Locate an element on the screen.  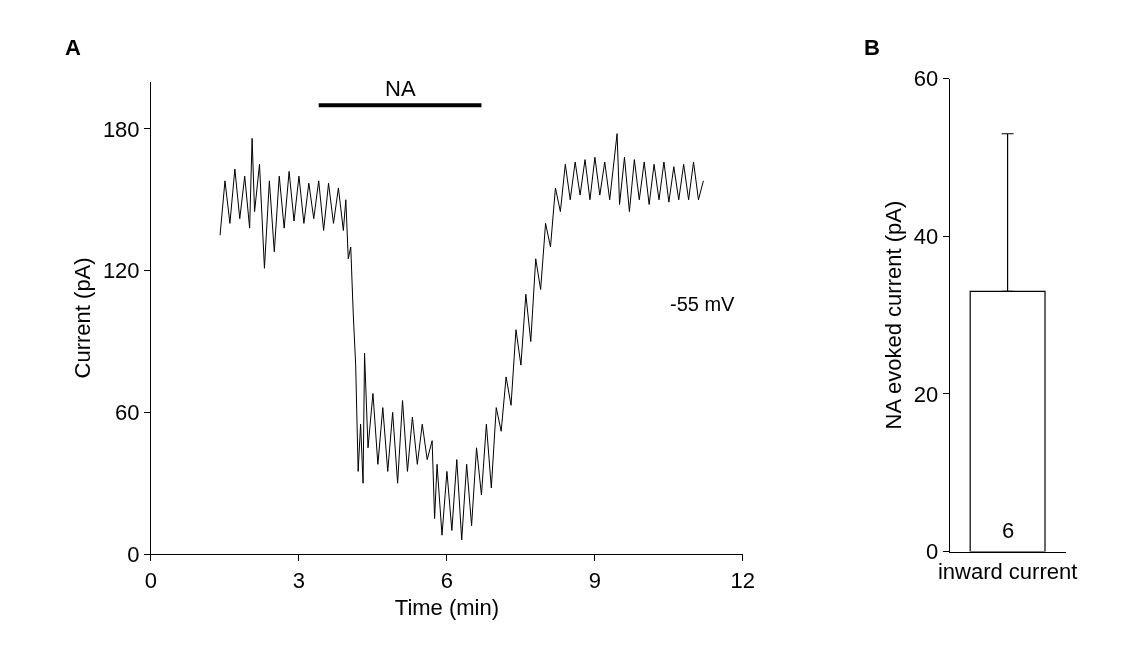
annotation: -55 mV is located at coordinates (703, 304).